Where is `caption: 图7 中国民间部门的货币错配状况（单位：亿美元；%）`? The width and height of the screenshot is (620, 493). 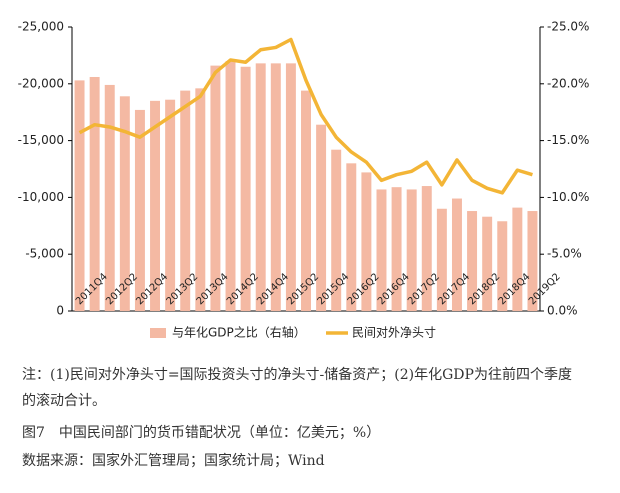 caption: 图7 中国民间部门的货币错配状况（单位：亿美元；%） is located at coordinates (201, 433).